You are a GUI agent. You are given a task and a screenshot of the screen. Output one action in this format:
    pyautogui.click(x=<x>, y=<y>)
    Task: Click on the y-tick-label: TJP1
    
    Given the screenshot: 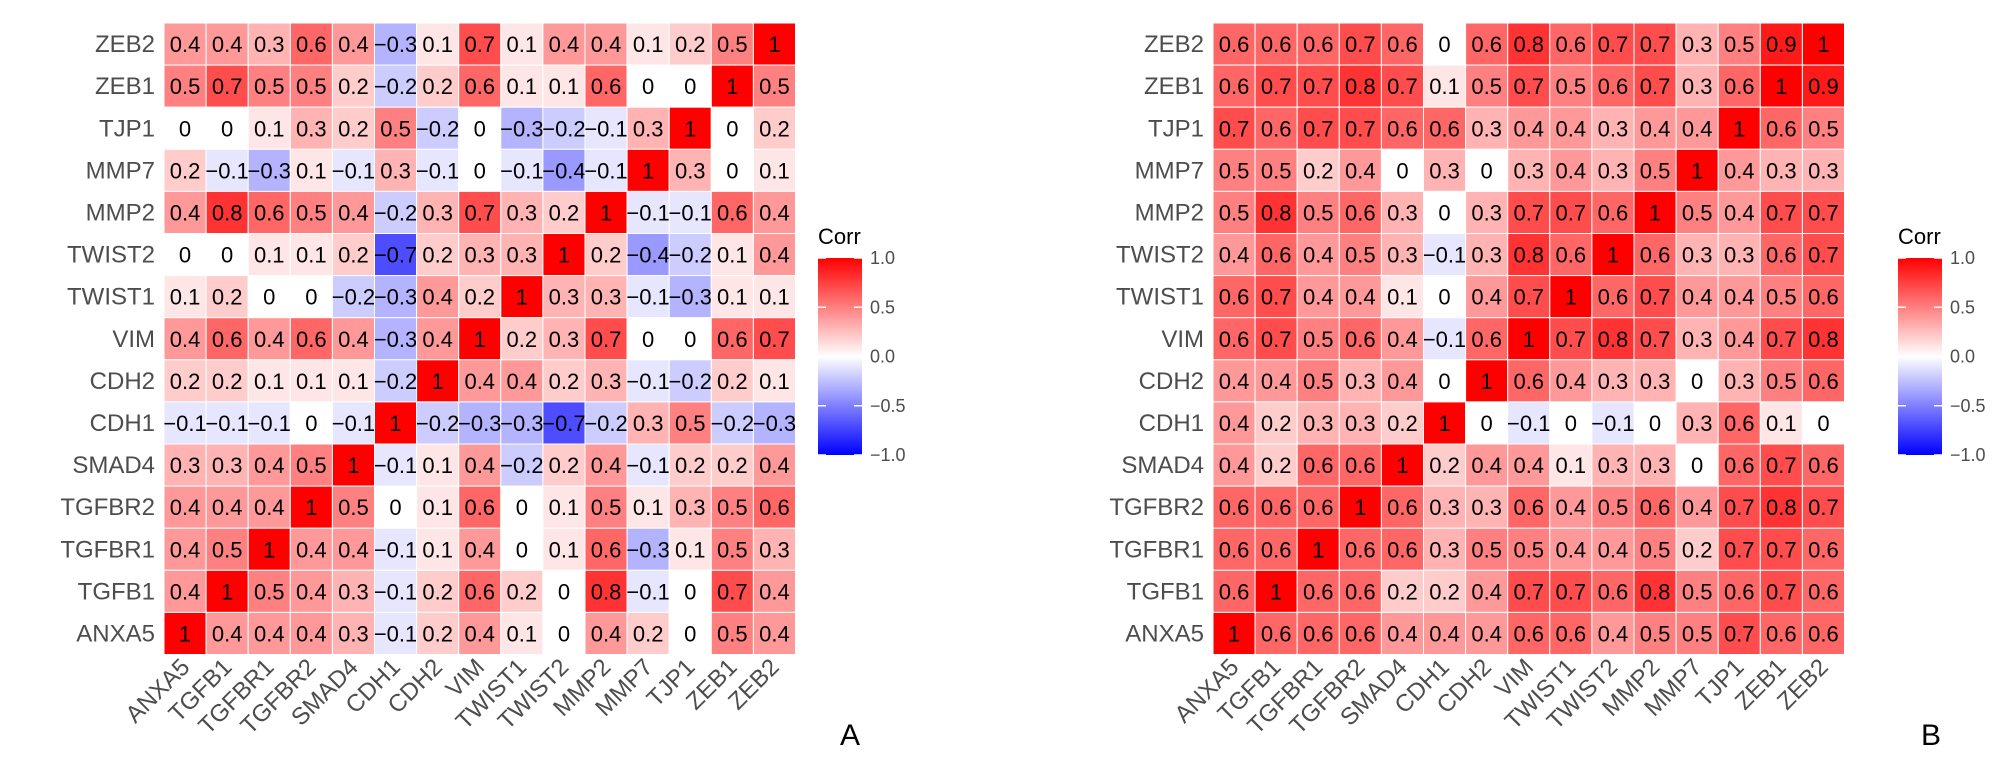 What is the action you would take?
    pyautogui.click(x=127, y=128)
    